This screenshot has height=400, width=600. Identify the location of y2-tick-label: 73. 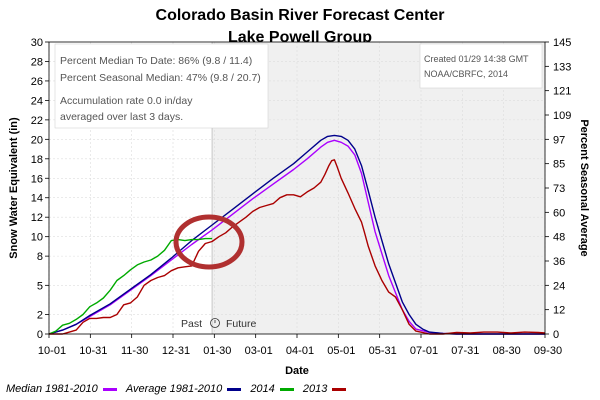
(559, 189).